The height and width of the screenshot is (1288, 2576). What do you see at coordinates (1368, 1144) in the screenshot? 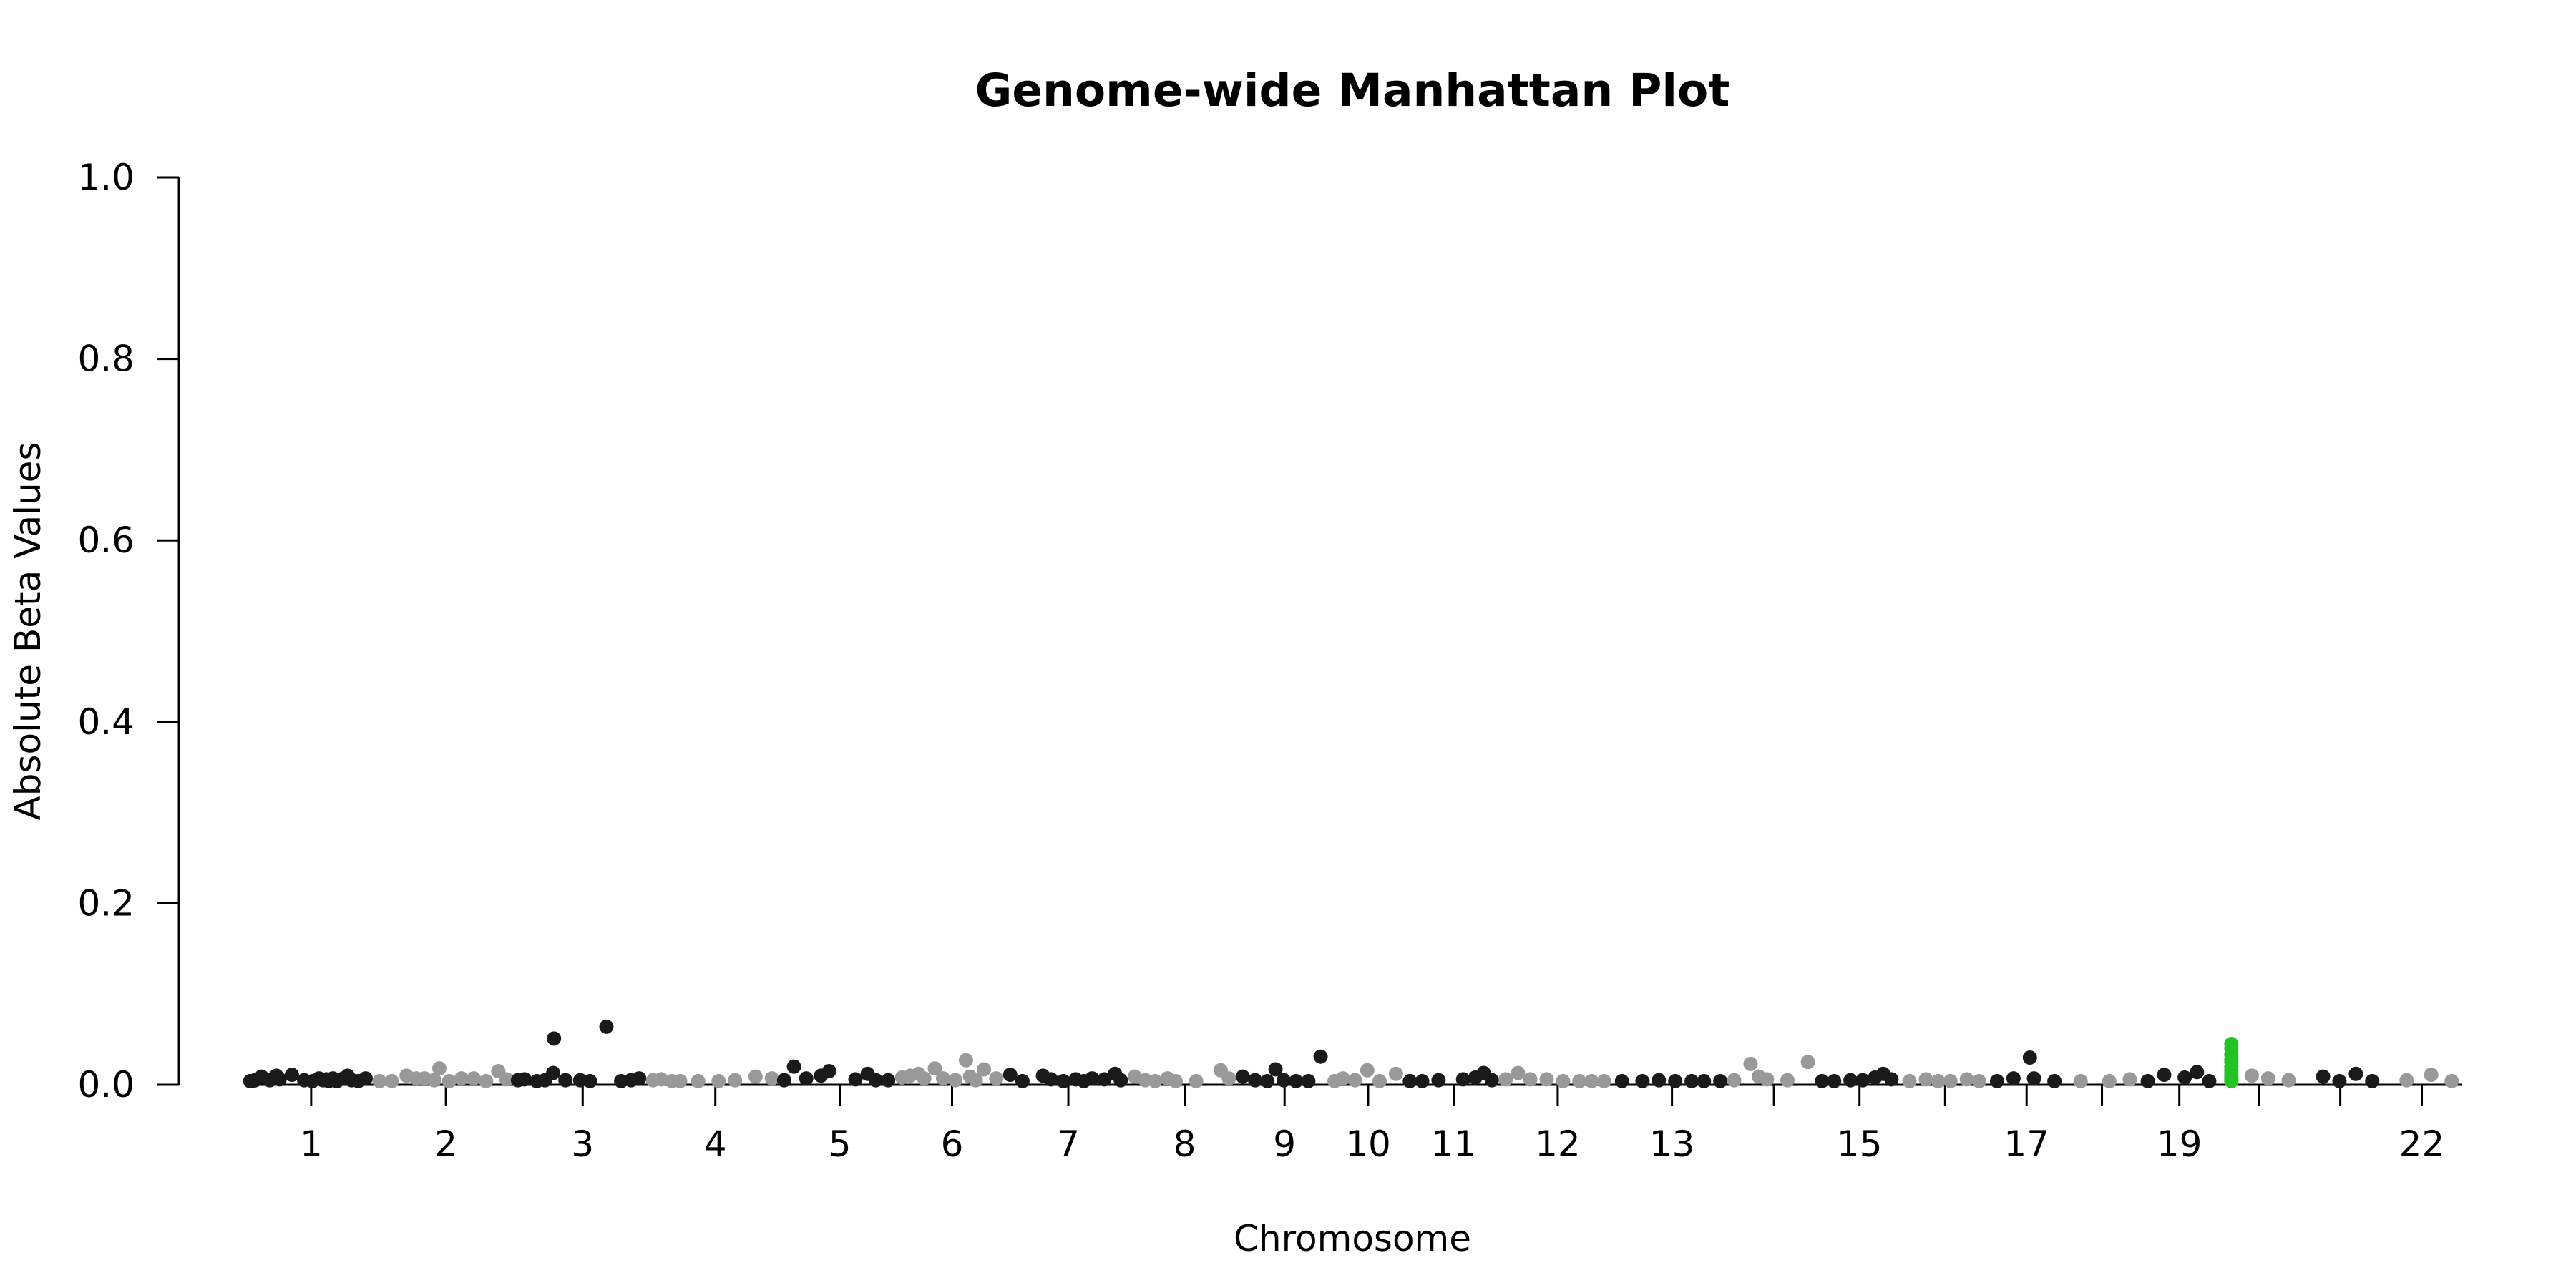
I see `x-tick-label: 10` at bounding box center [1368, 1144].